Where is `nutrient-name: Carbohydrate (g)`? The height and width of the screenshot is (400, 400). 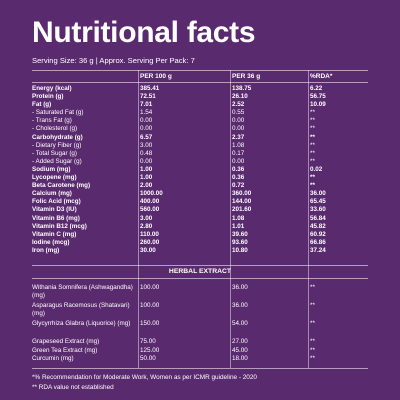
nutrient-name: Carbohydrate (g) is located at coordinates (57, 137).